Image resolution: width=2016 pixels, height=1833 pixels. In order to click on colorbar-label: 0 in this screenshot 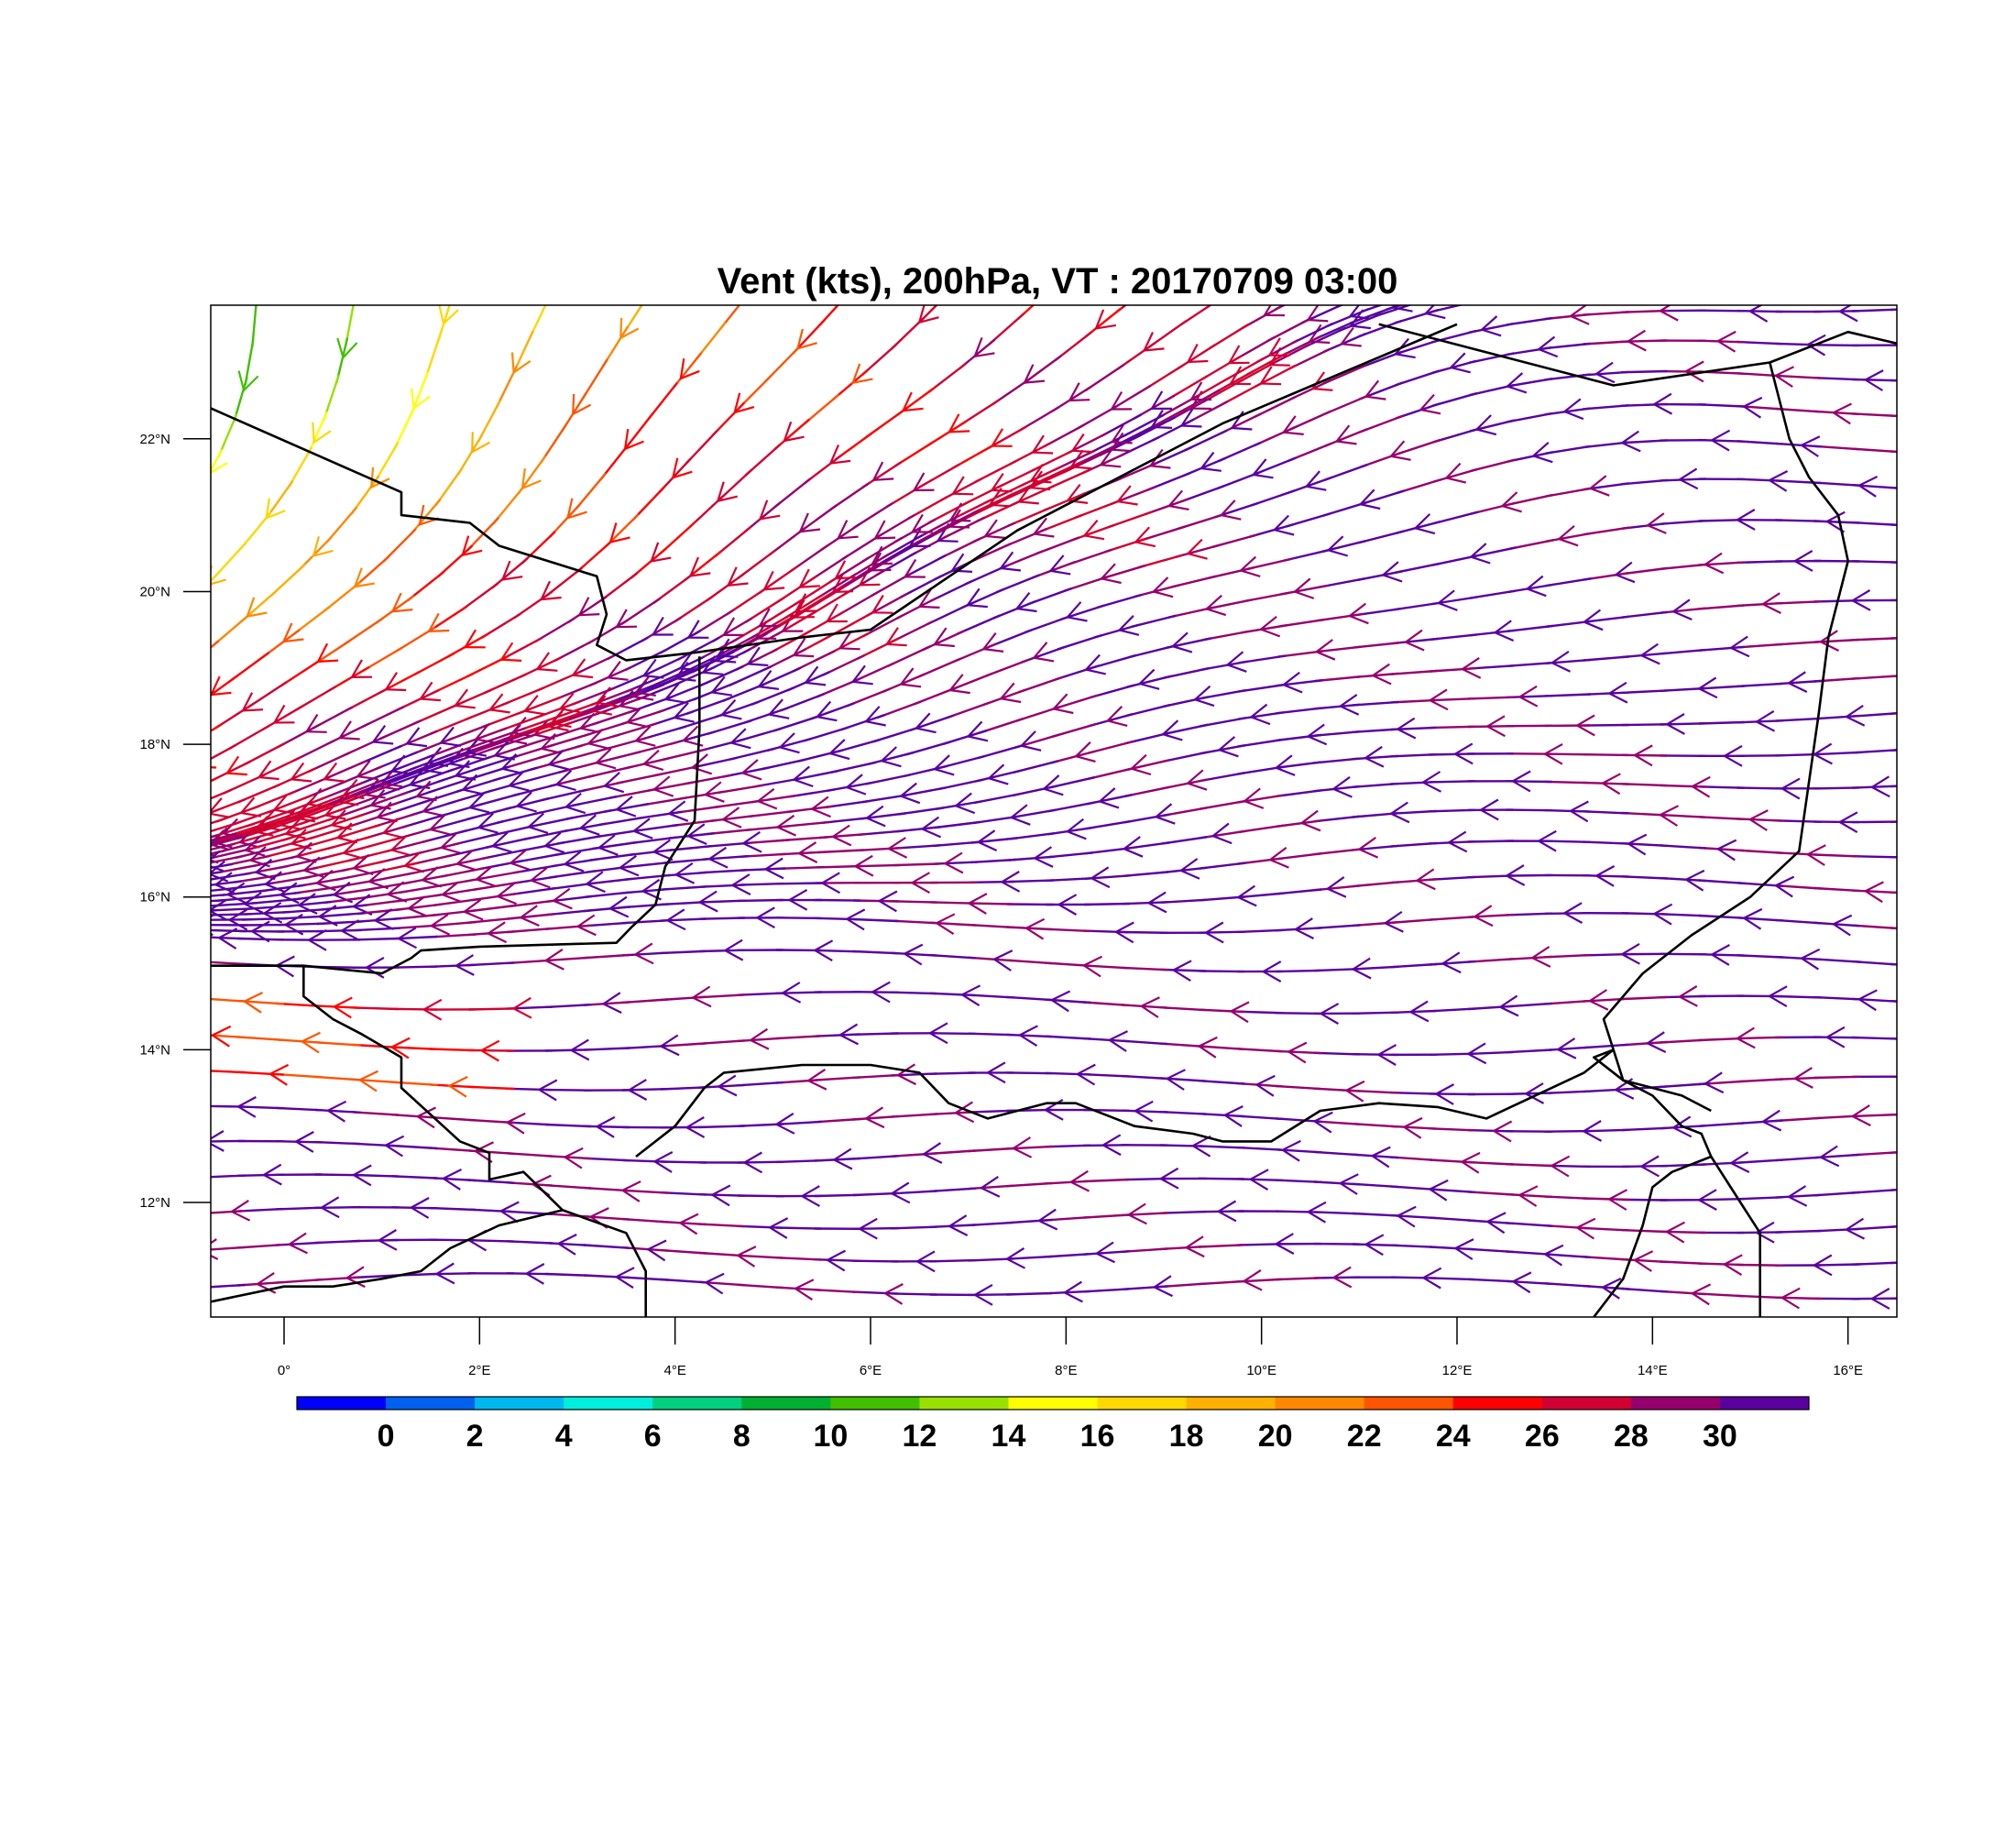, I will do `click(386, 1436)`.